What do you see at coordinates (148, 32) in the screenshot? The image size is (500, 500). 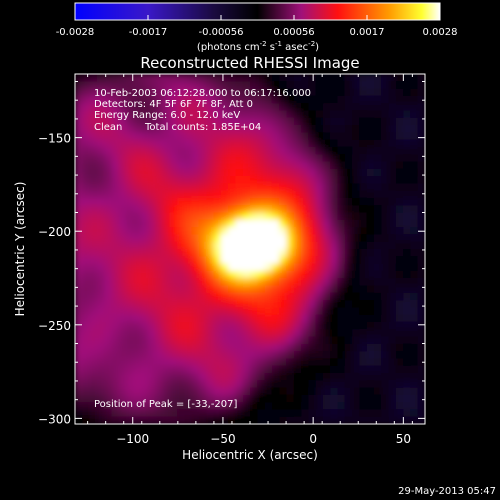 I see `colorbar-tick-label: -0.0017` at bounding box center [148, 32].